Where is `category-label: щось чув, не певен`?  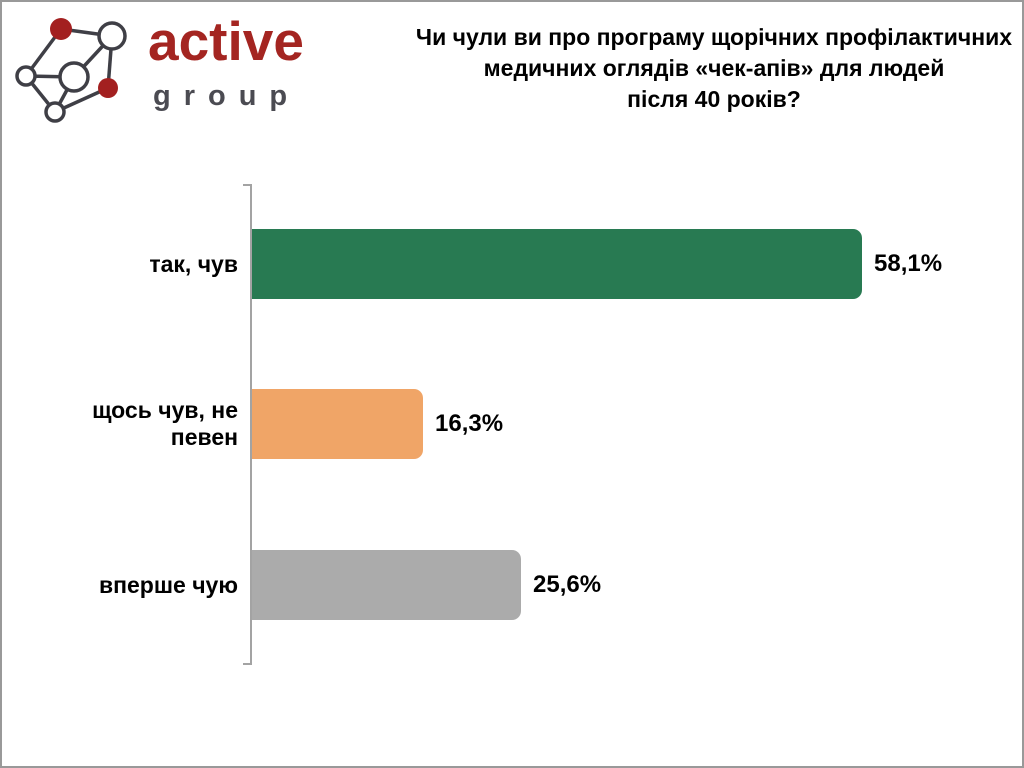
category-label: щось чув, не певен is located at coordinates (165, 423).